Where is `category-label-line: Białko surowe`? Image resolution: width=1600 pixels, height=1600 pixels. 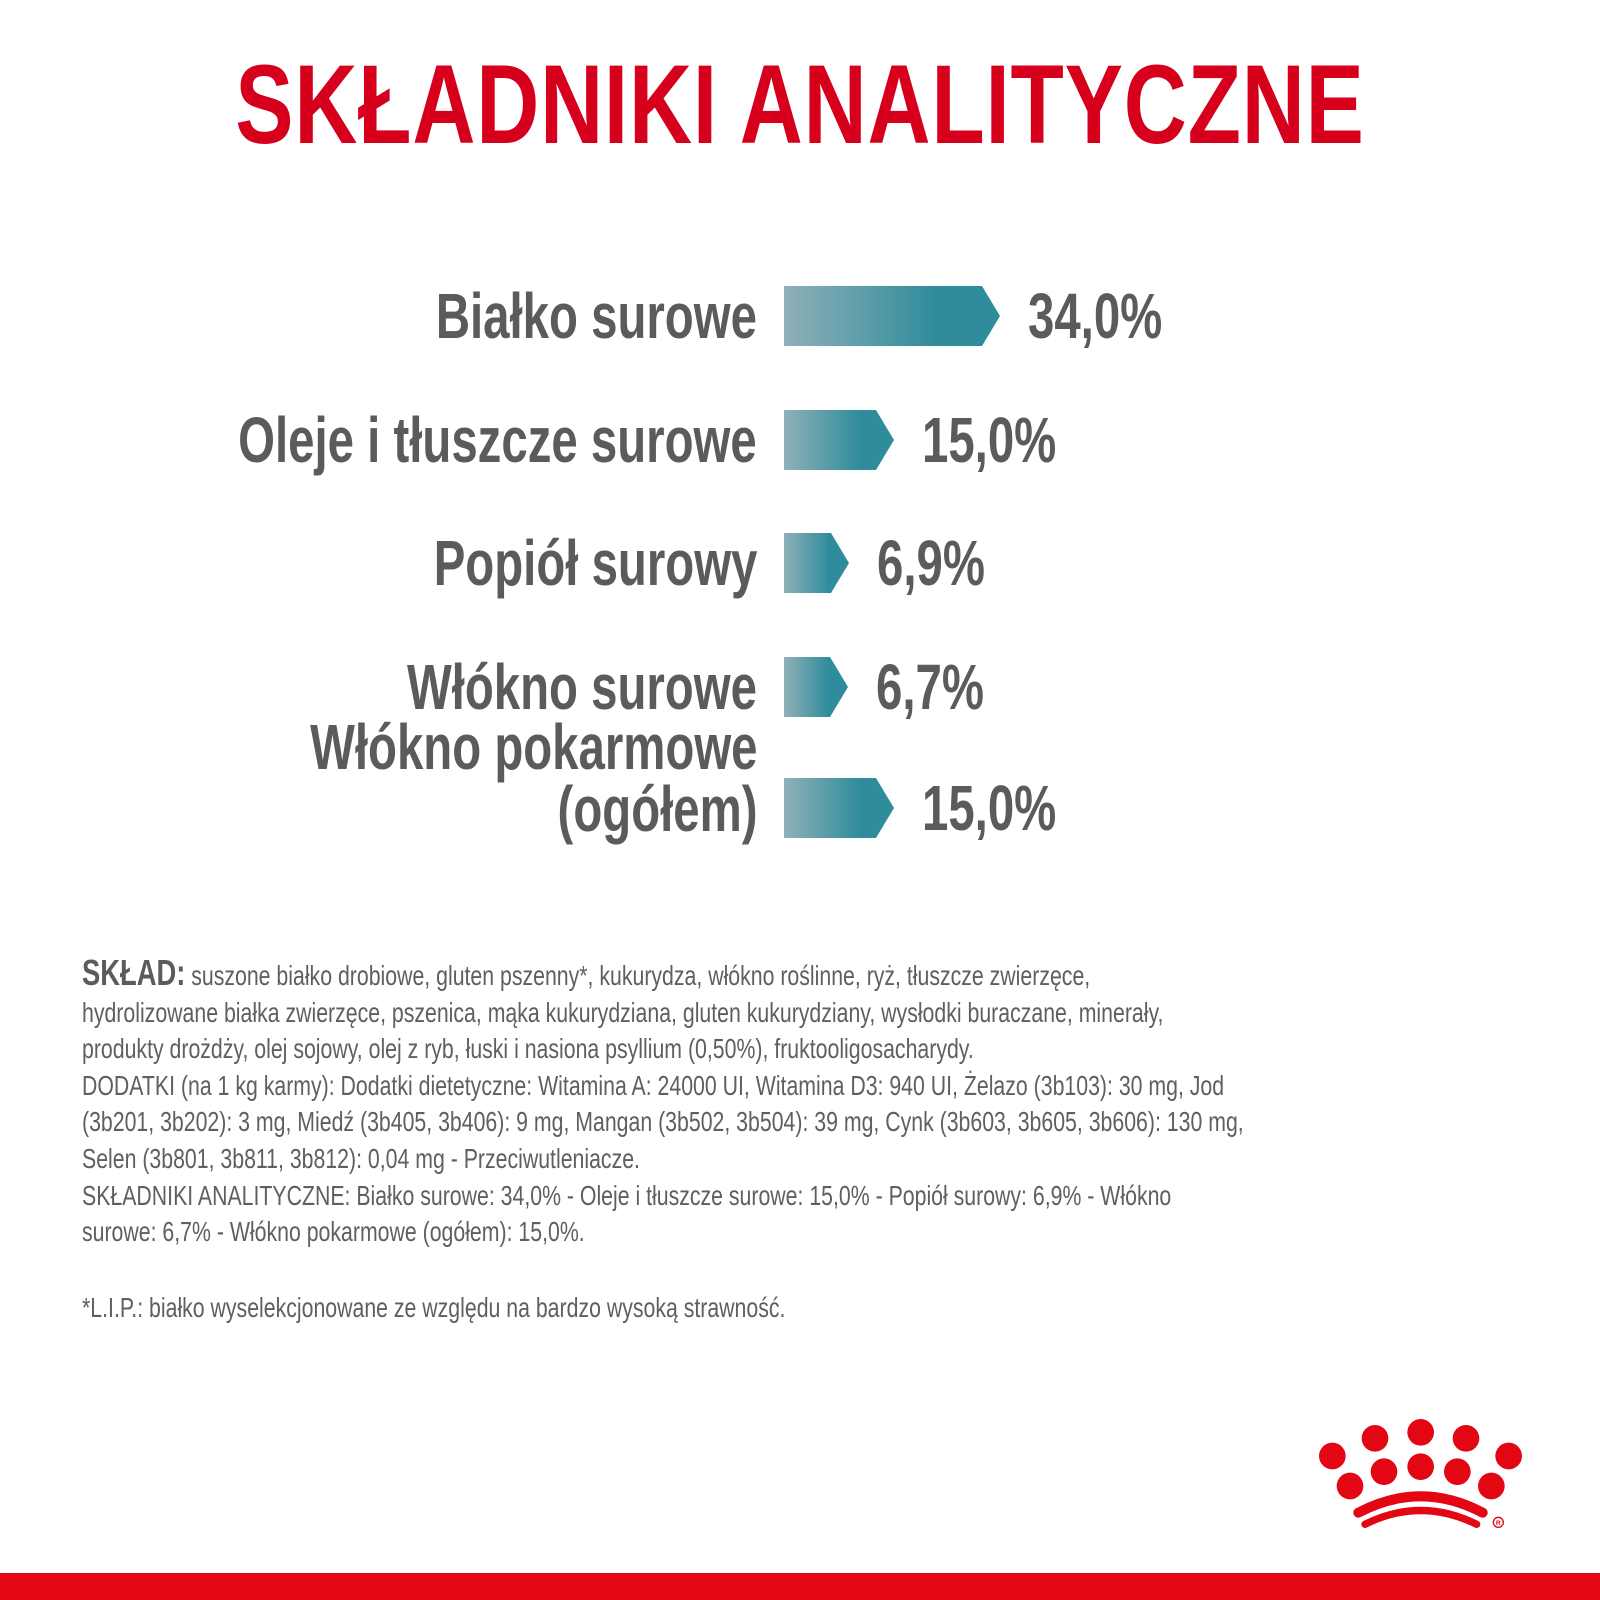
category-label-line: Białko surowe is located at coordinates (596, 316).